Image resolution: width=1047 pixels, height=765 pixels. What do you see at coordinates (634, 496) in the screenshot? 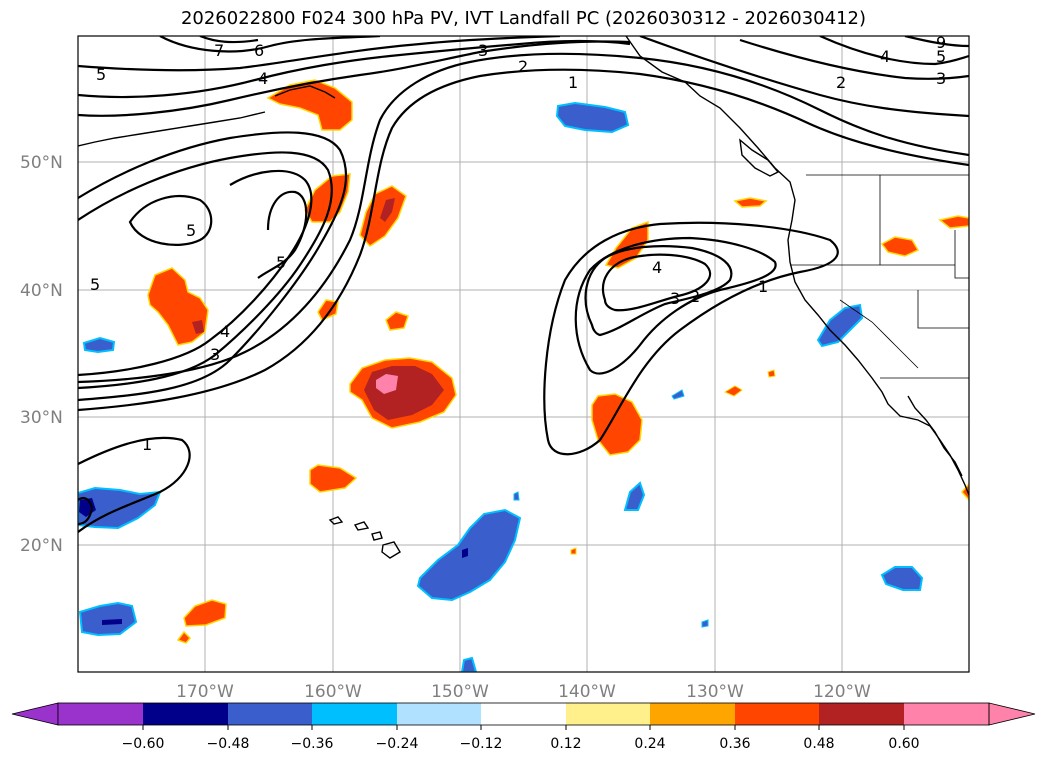
I see `blue-blob-142w-23n` at bounding box center [634, 496].